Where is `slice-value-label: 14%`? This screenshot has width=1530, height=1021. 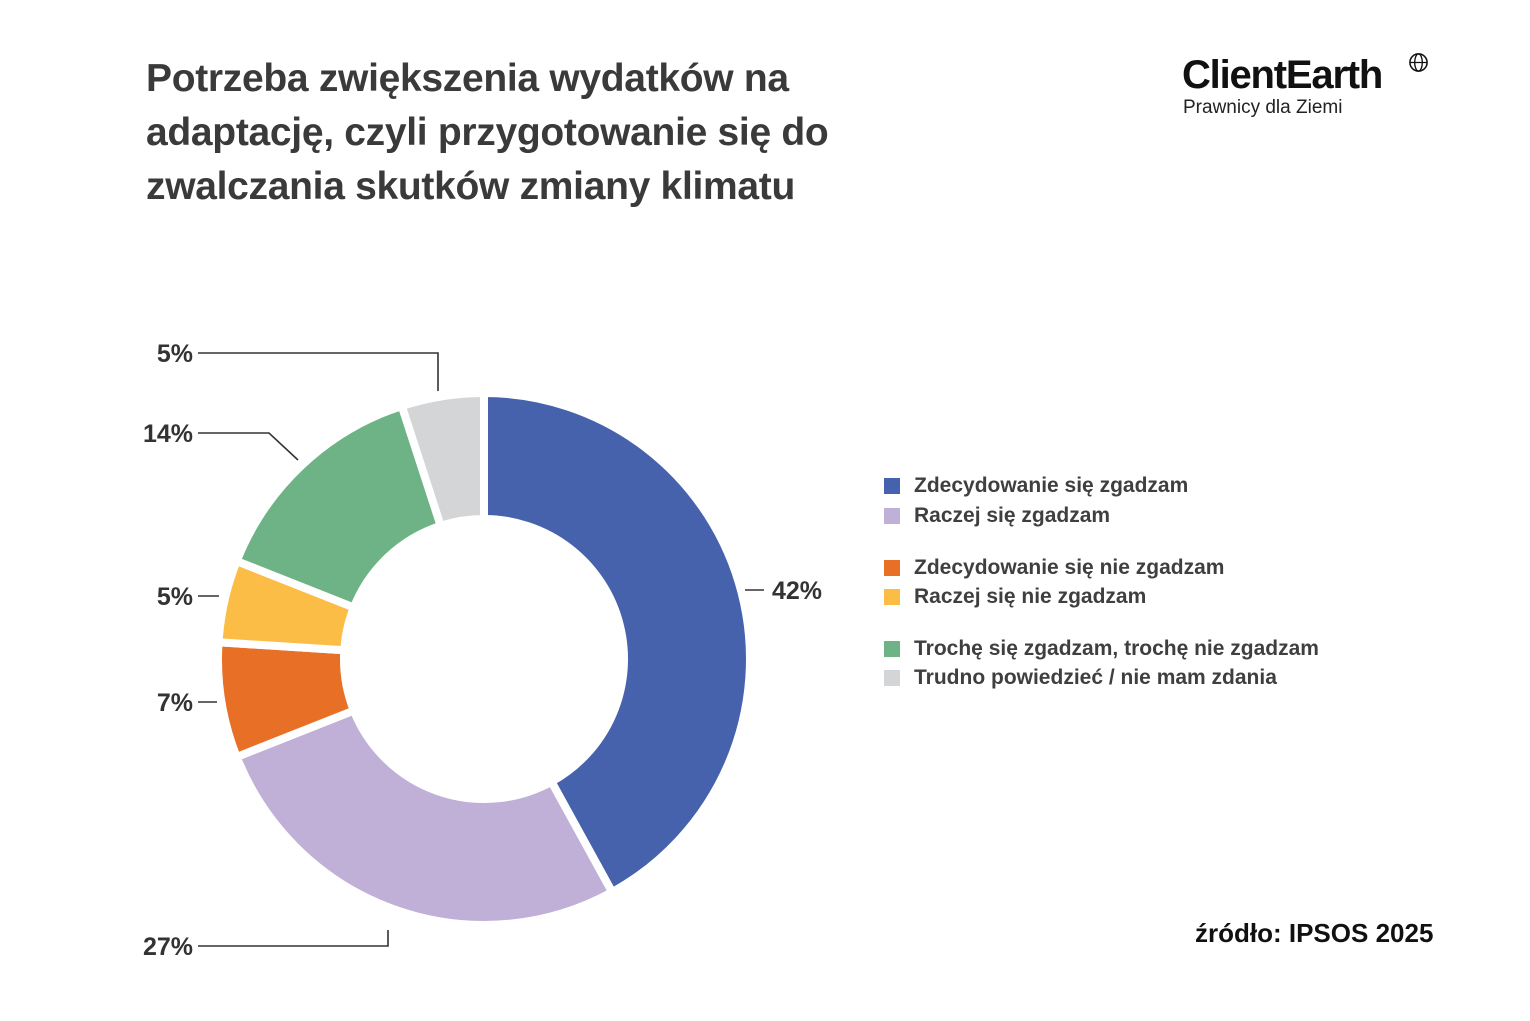
slice-value-label: 14% is located at coordinates (168, 434).